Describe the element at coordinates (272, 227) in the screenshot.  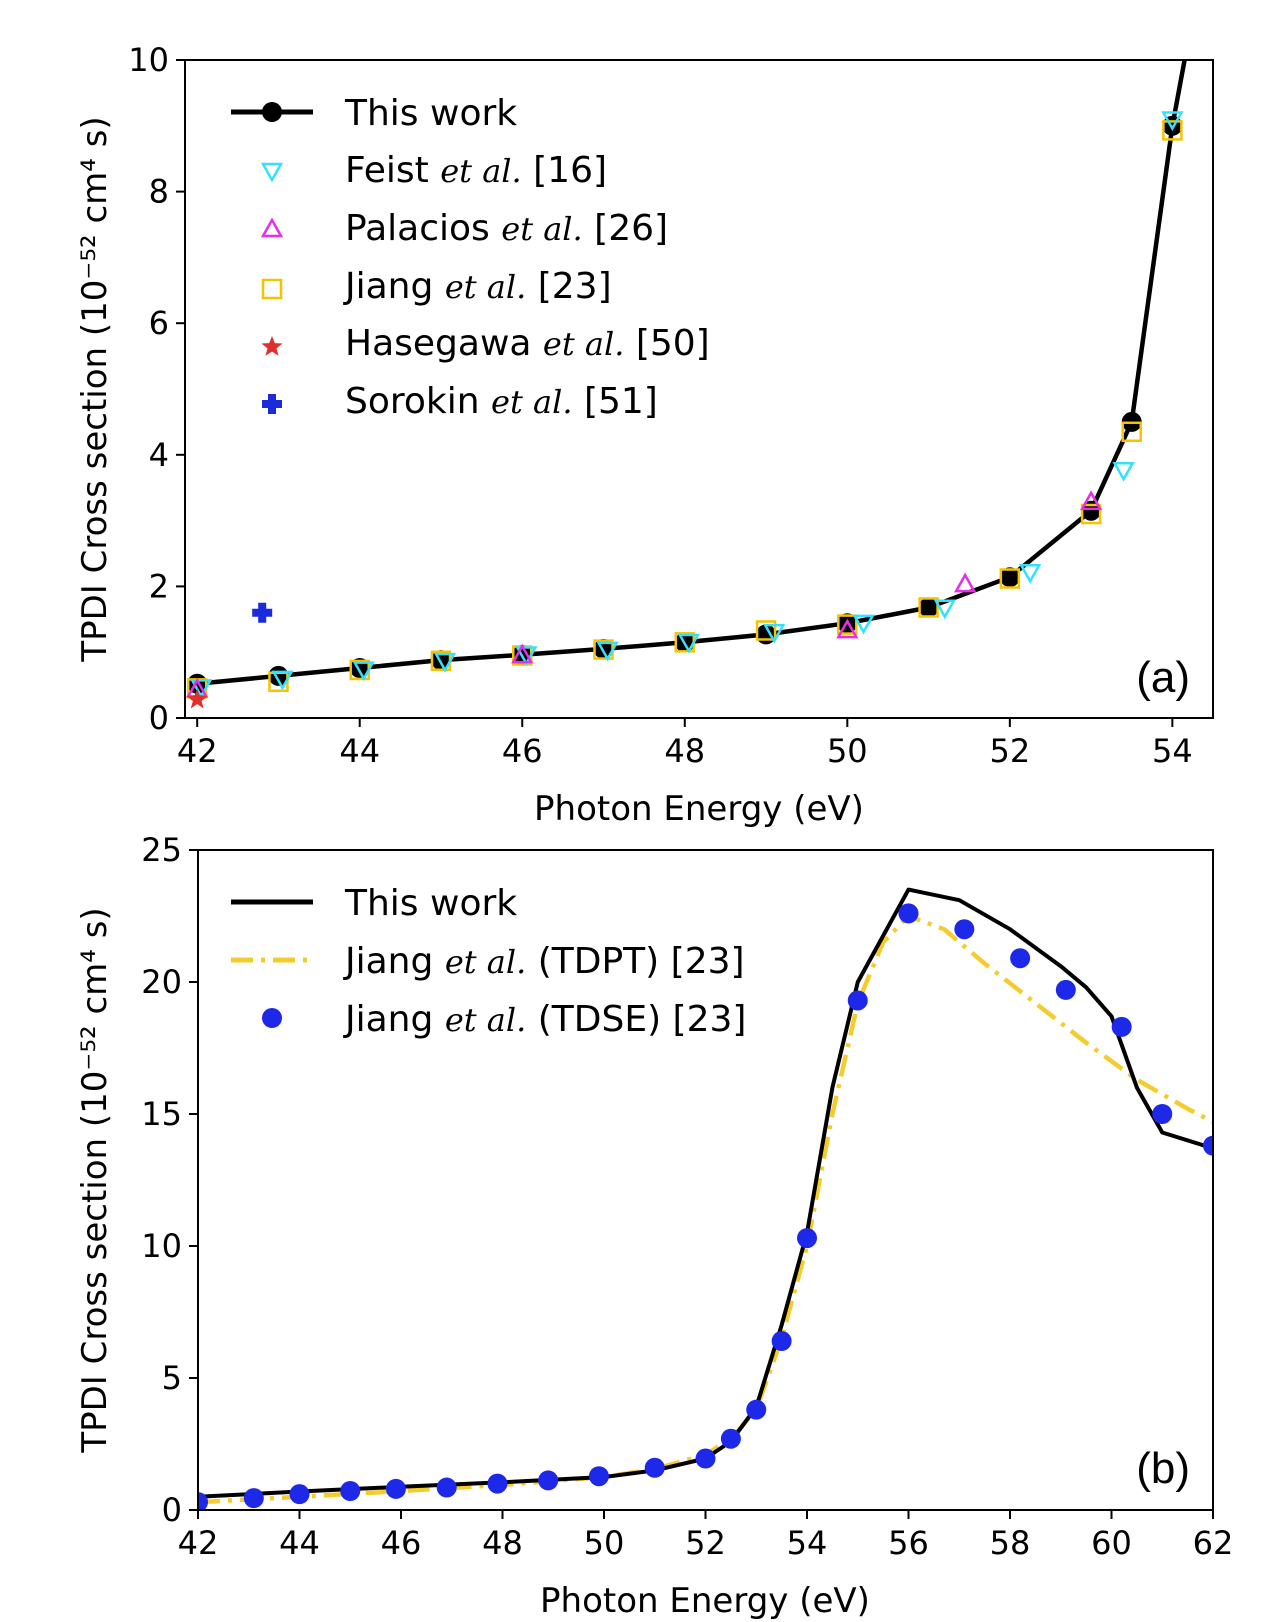
I see `legend-a-palacios-marker` at that location.